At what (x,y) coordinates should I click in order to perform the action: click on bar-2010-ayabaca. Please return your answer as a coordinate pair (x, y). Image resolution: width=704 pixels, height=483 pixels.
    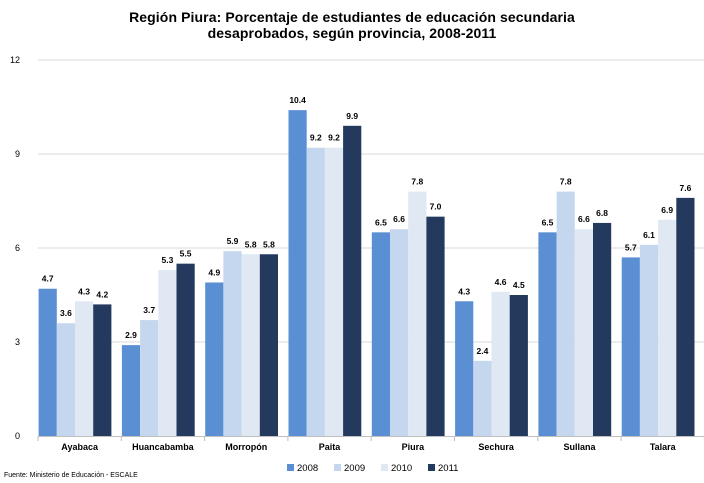
    Looking at the image, I should click on (84, 368).